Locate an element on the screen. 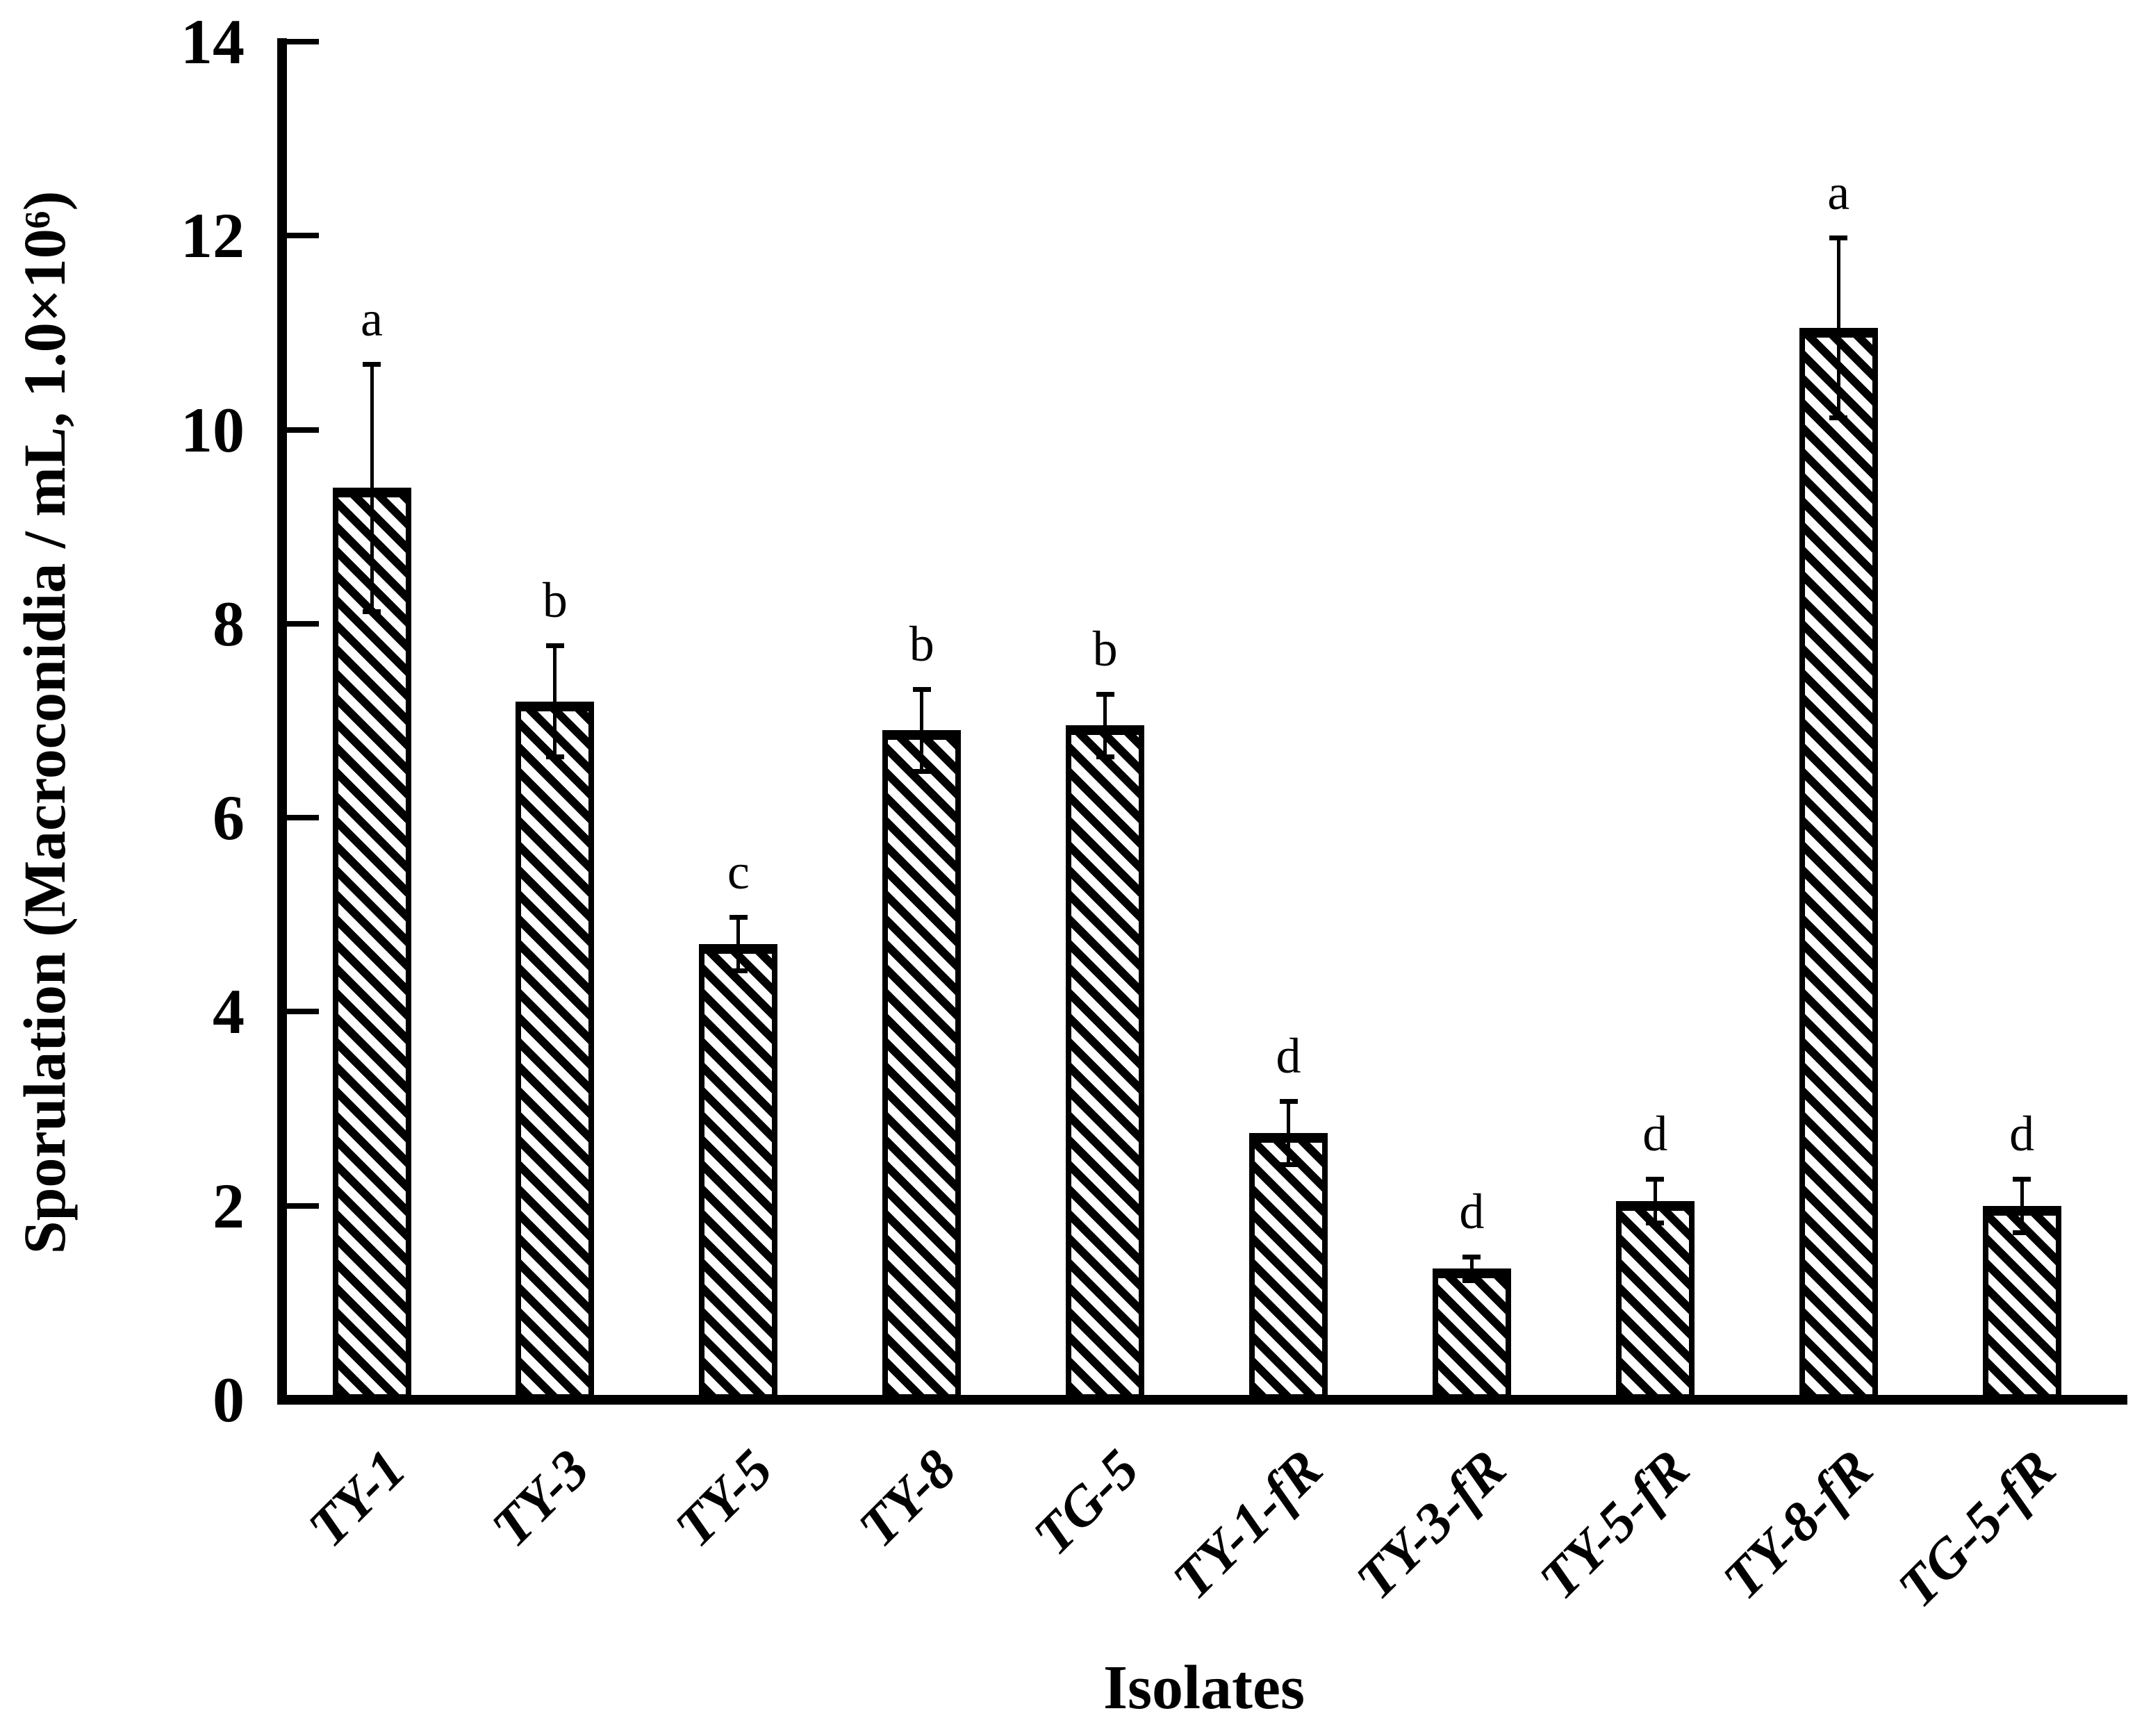 The height and width of the screenshot is (1736, 2135). x-tick-label: TY-3-fR is located at coordinates (1431, 1525).